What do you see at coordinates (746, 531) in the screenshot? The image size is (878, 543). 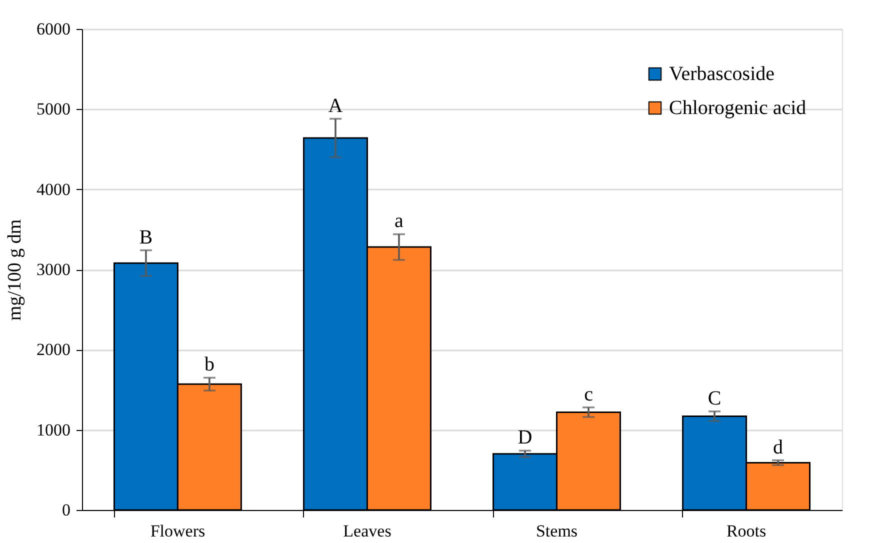 I see `x-tick-label: Roots` at bounding box center [746, 531].